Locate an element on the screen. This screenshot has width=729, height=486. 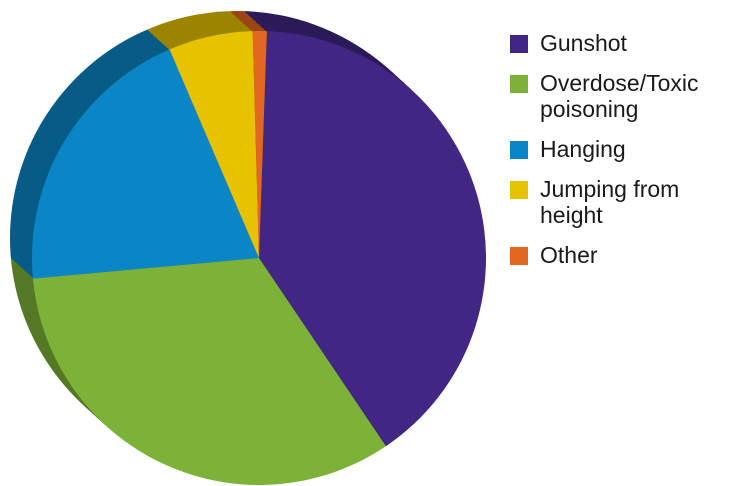
legend-label-other: Other is located at coordinates (569, 255).